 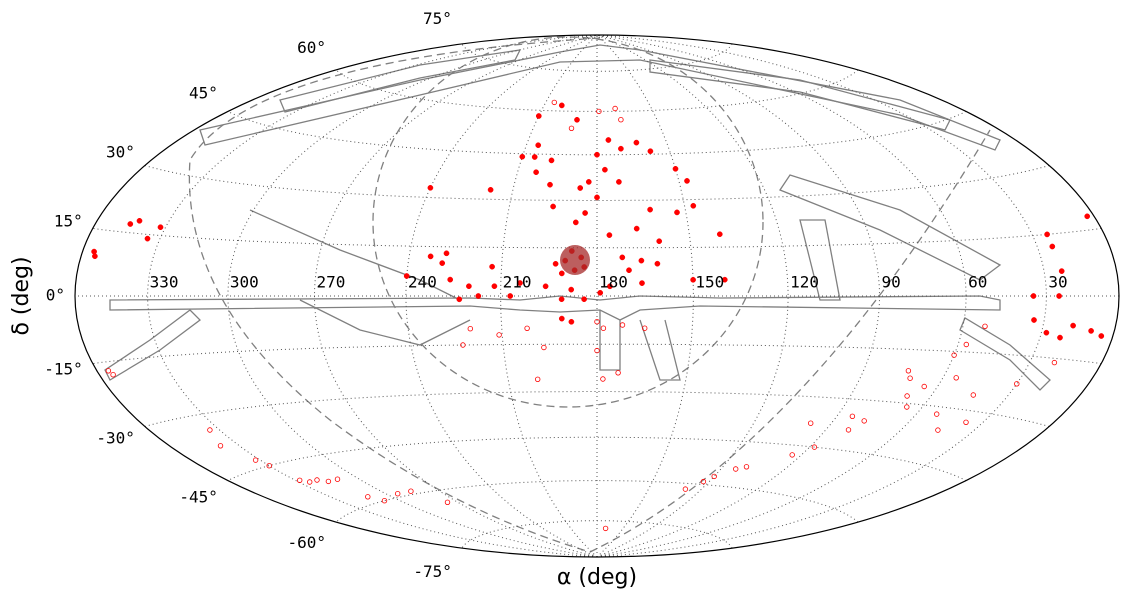 What do you see at coordinates (437, 18) in the screenshot?
I see `y-tick-label: 75°` at bounding box center [437, 18].